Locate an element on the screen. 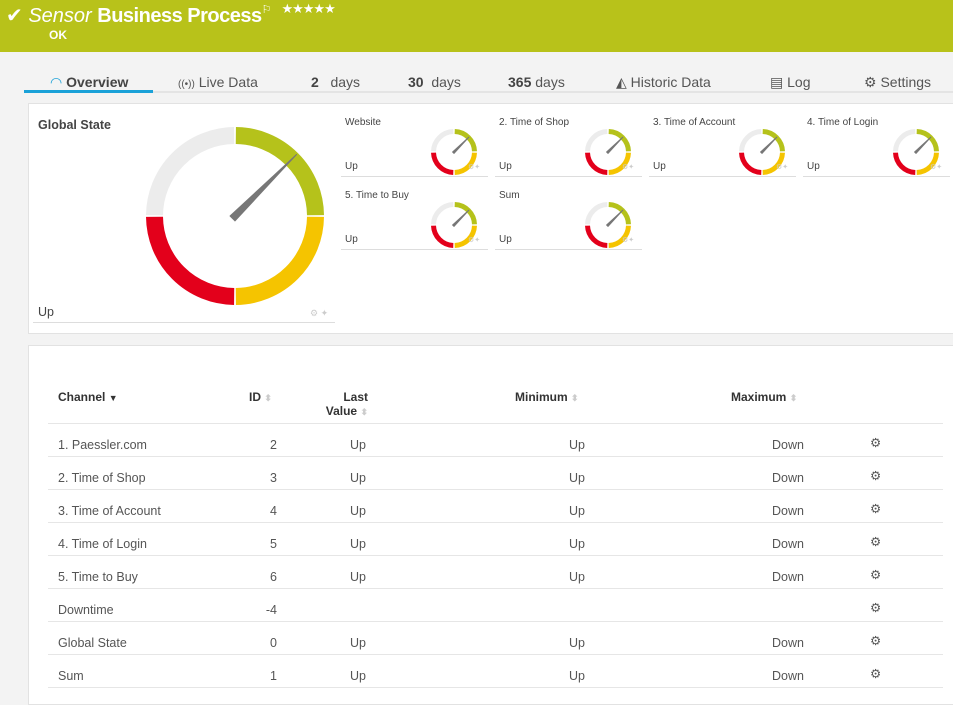 The image size is (953, 705). table-row: 2. Time of Shop 3 Up Up Down ⚙ is located at coordinates (495, 473).